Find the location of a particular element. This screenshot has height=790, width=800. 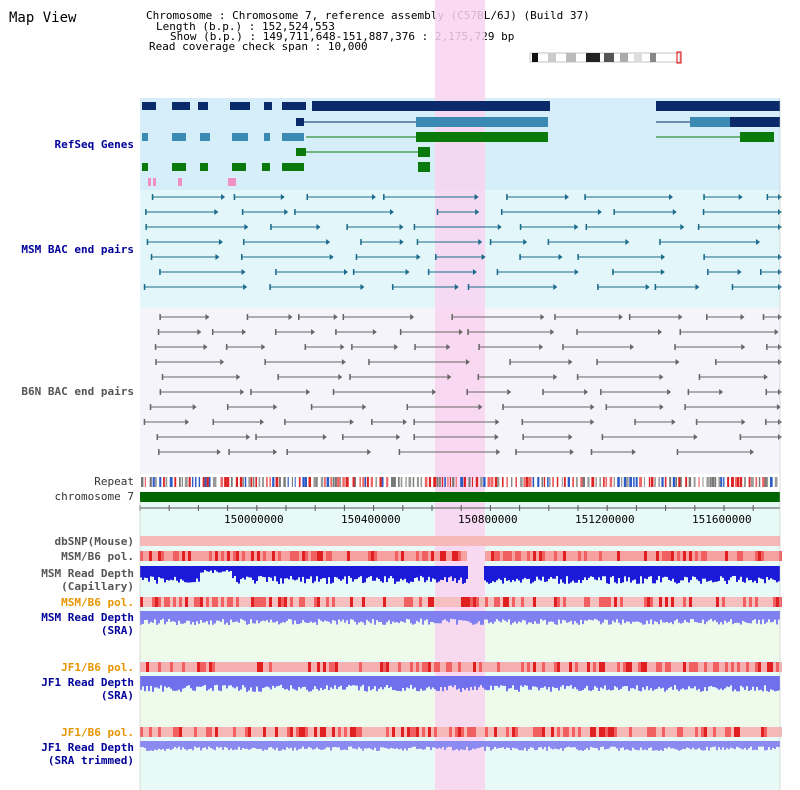

b6n-bac-pairs is located at coordinates (462, 384).